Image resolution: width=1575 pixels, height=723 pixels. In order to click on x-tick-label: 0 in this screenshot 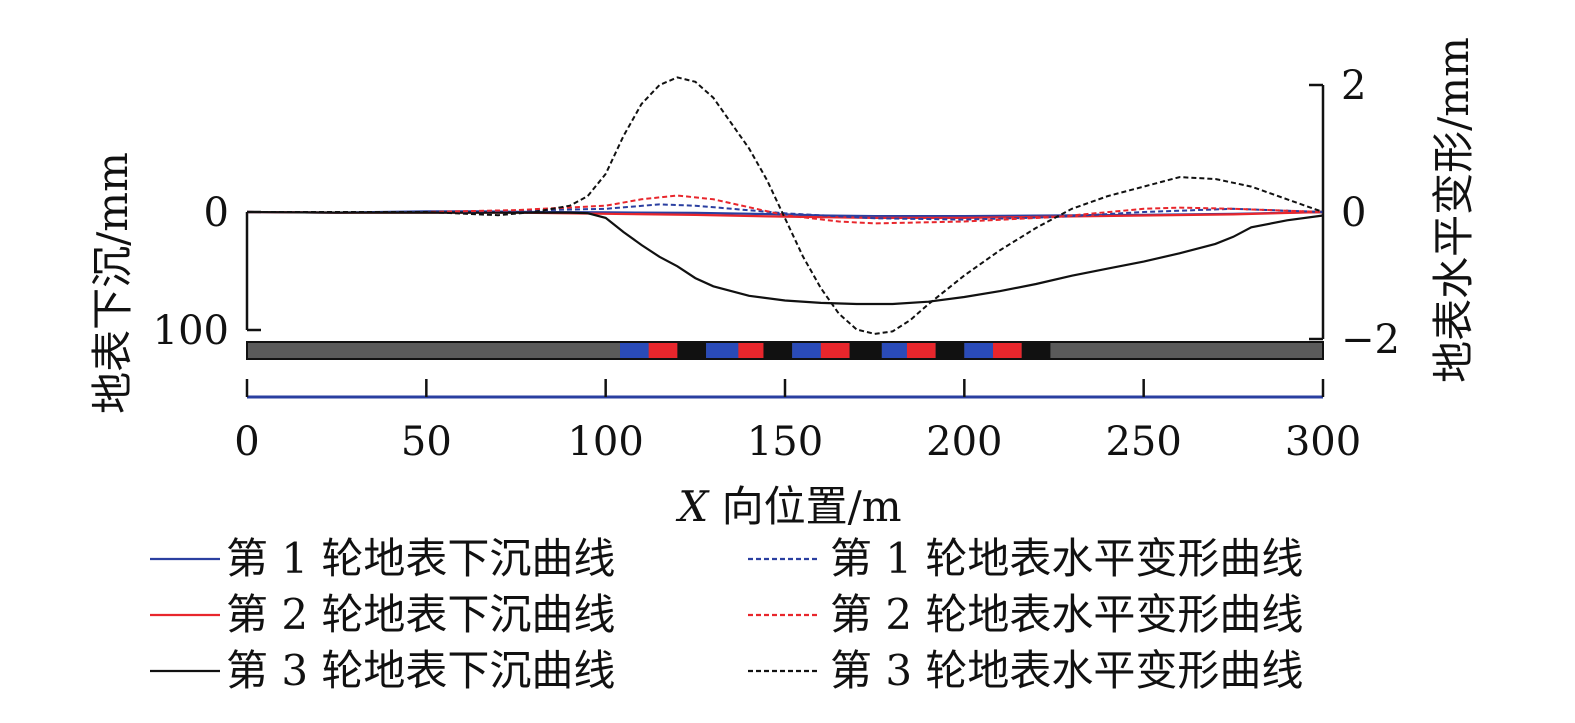, I will do `click(246, 442)`.